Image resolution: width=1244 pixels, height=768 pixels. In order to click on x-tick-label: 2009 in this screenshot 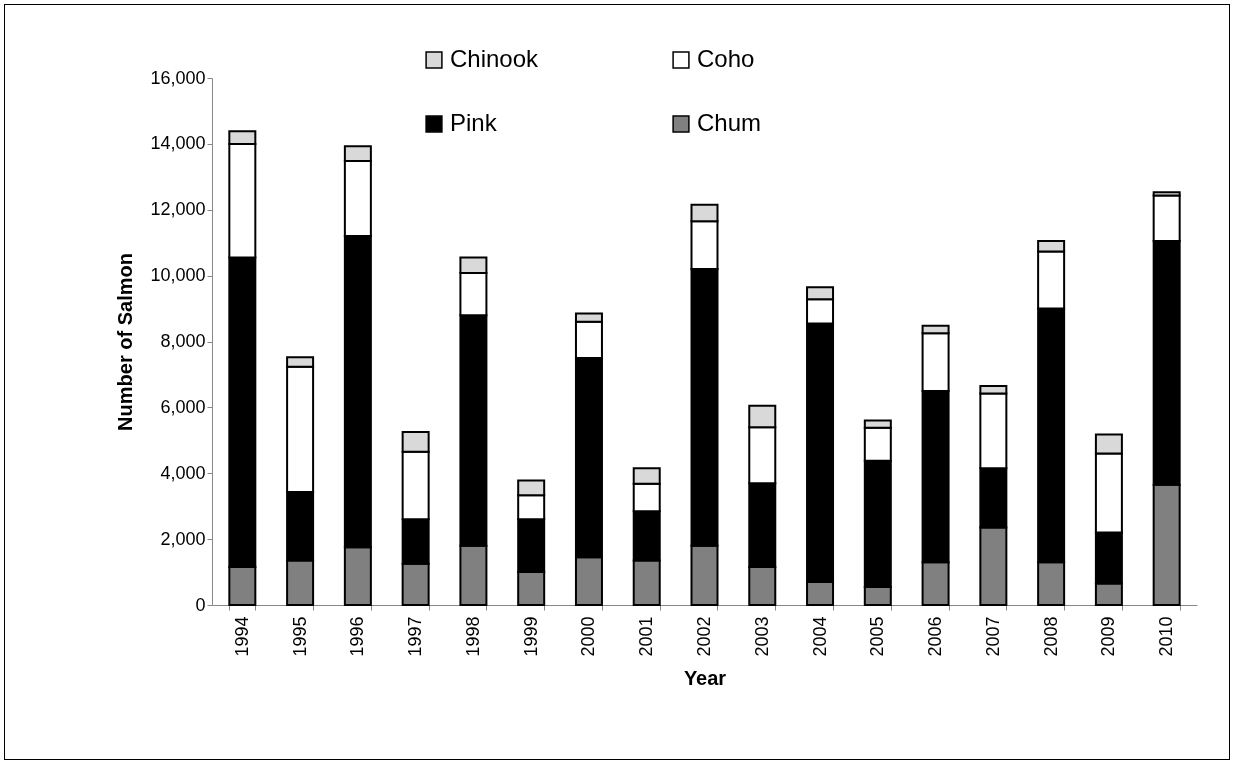, I will do `click(1108, 636)`.